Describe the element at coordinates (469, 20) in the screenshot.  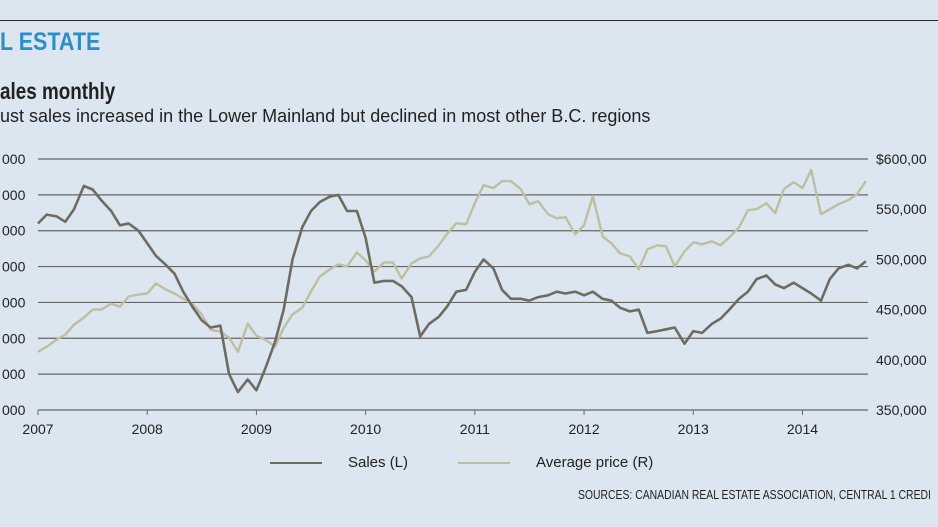
I see `header-rule` at that location.